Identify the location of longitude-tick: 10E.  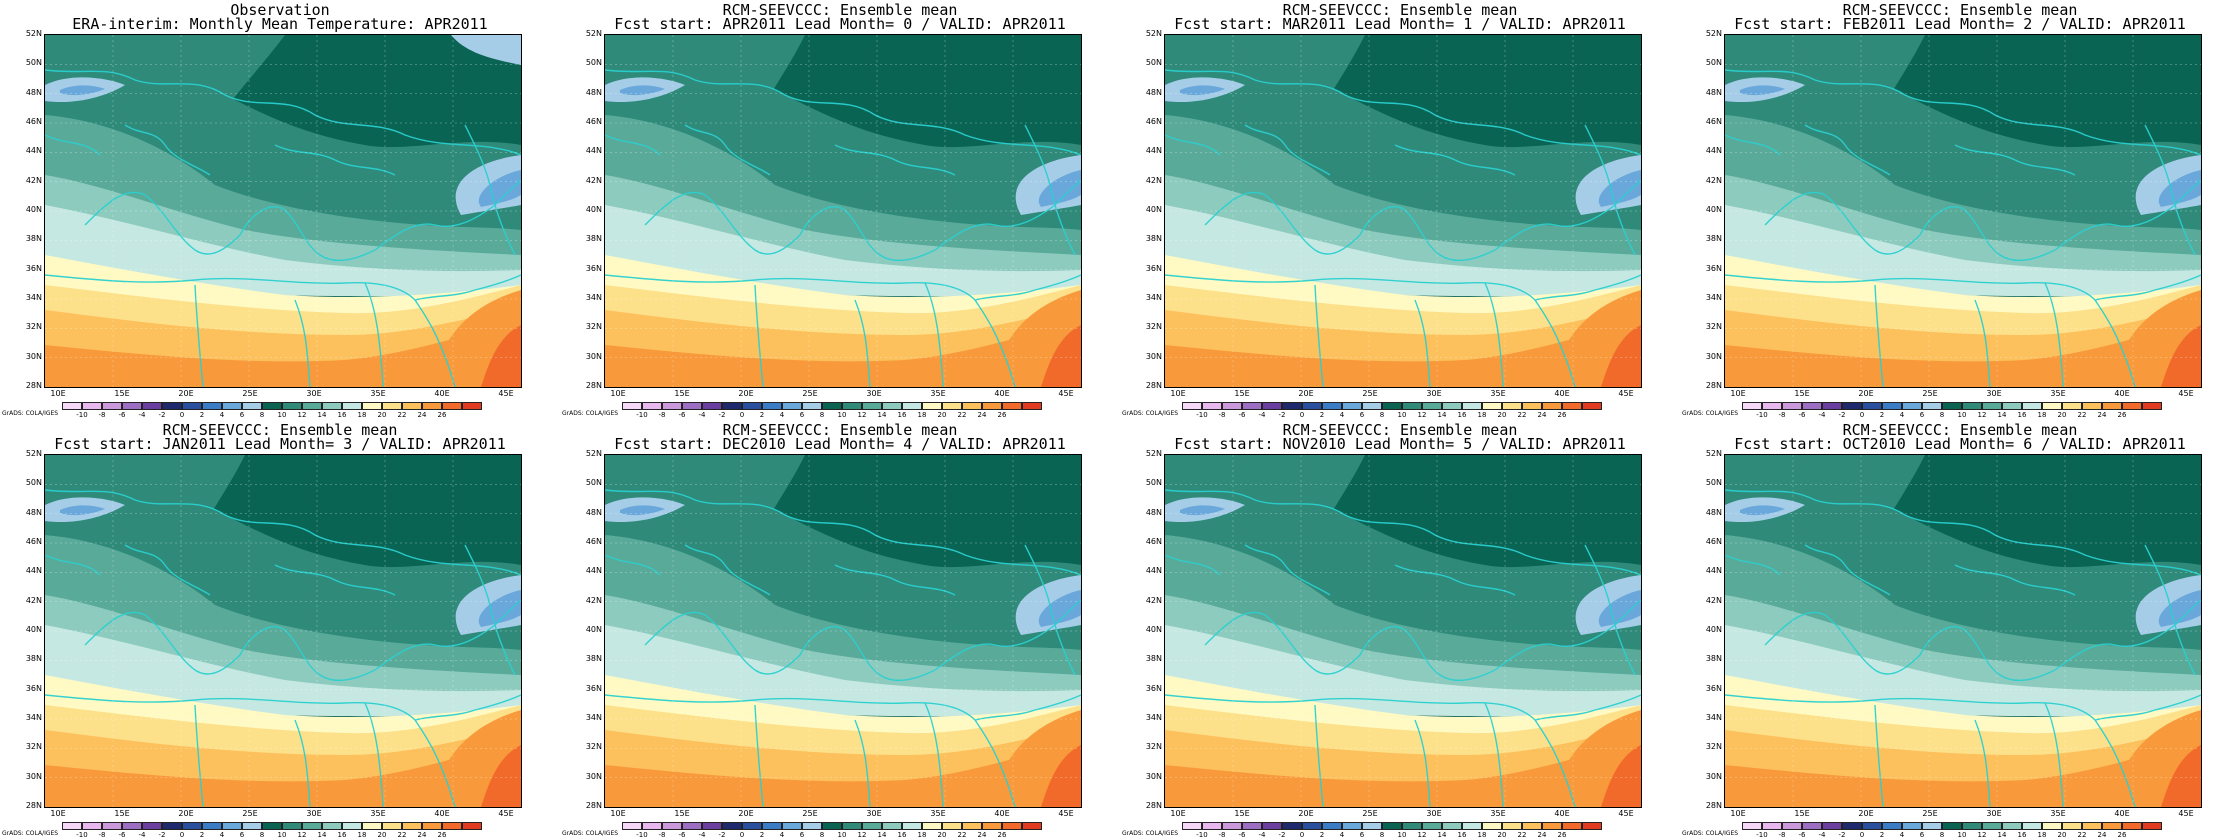
(618, 813).